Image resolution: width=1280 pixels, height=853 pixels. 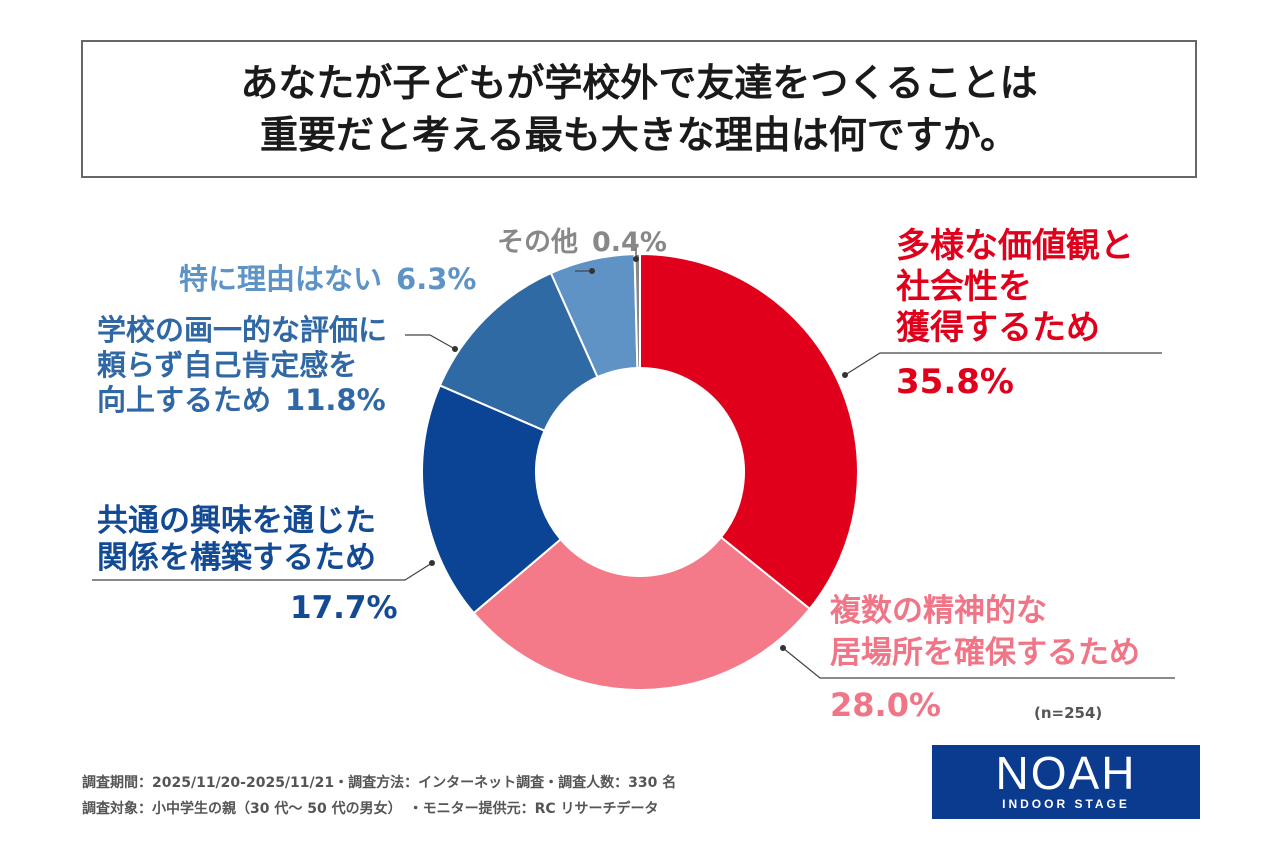 What do you see at coordinates (1068, 713) in the screenshot?
I see `sample-size: (n=254)` at bounding box center [1068, 713].